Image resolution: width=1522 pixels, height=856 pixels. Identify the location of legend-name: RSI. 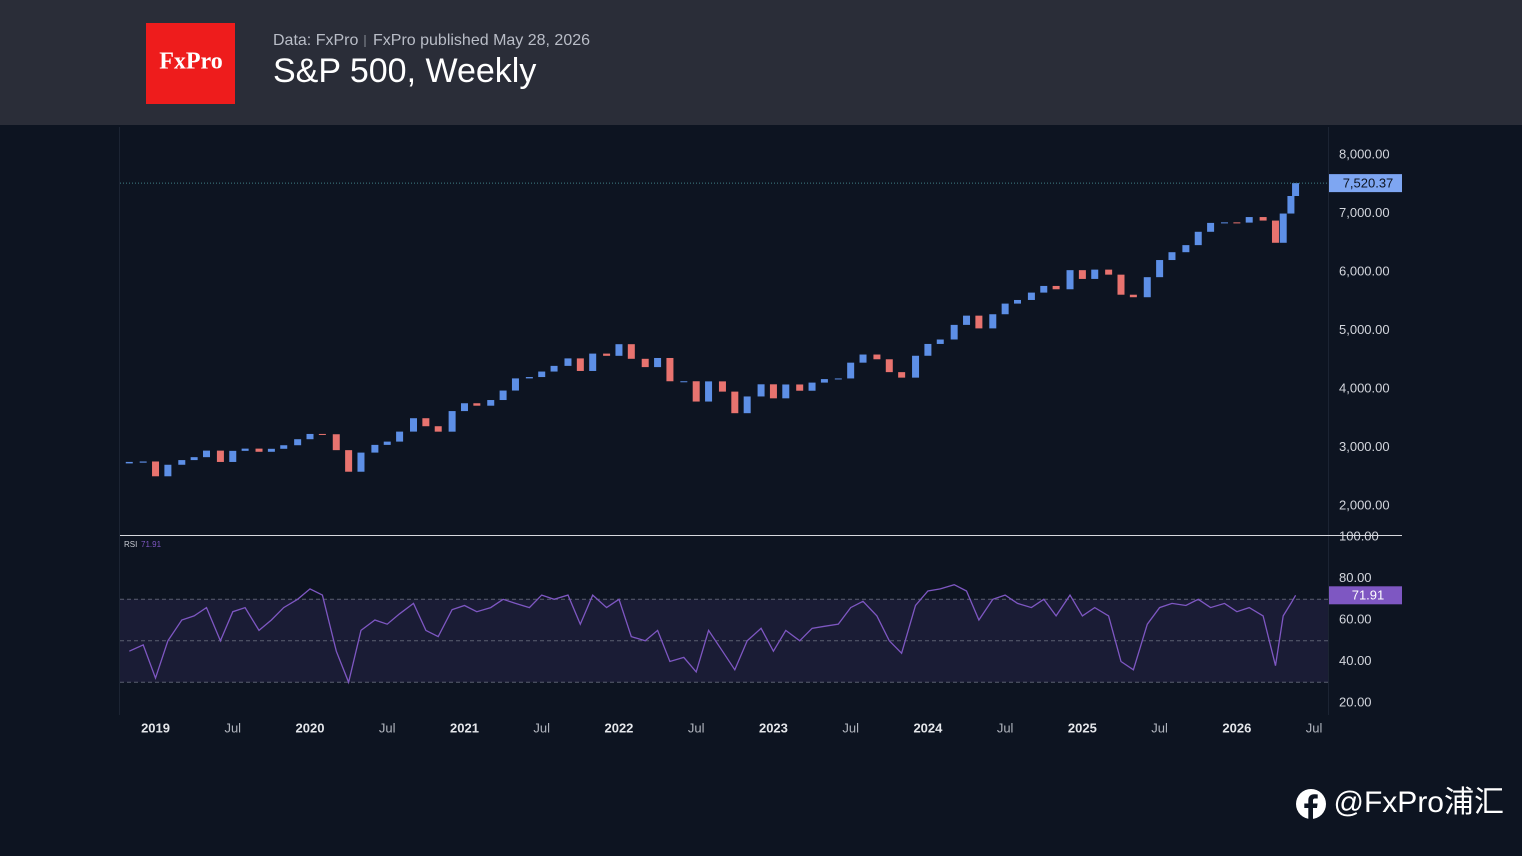
(130, 544).